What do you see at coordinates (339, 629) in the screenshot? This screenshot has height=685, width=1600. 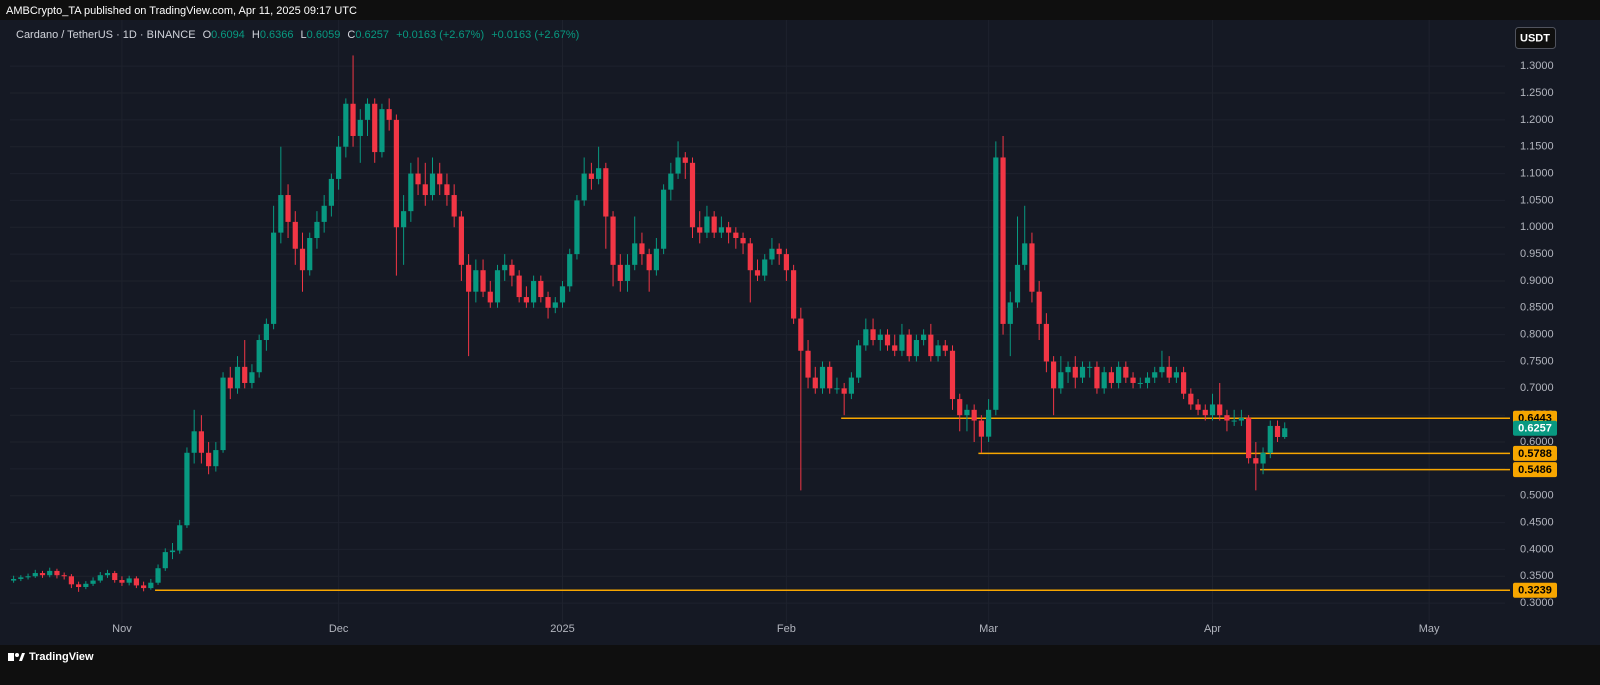 I see `x-tick-label: Dec` at bounding box center [339, 629].